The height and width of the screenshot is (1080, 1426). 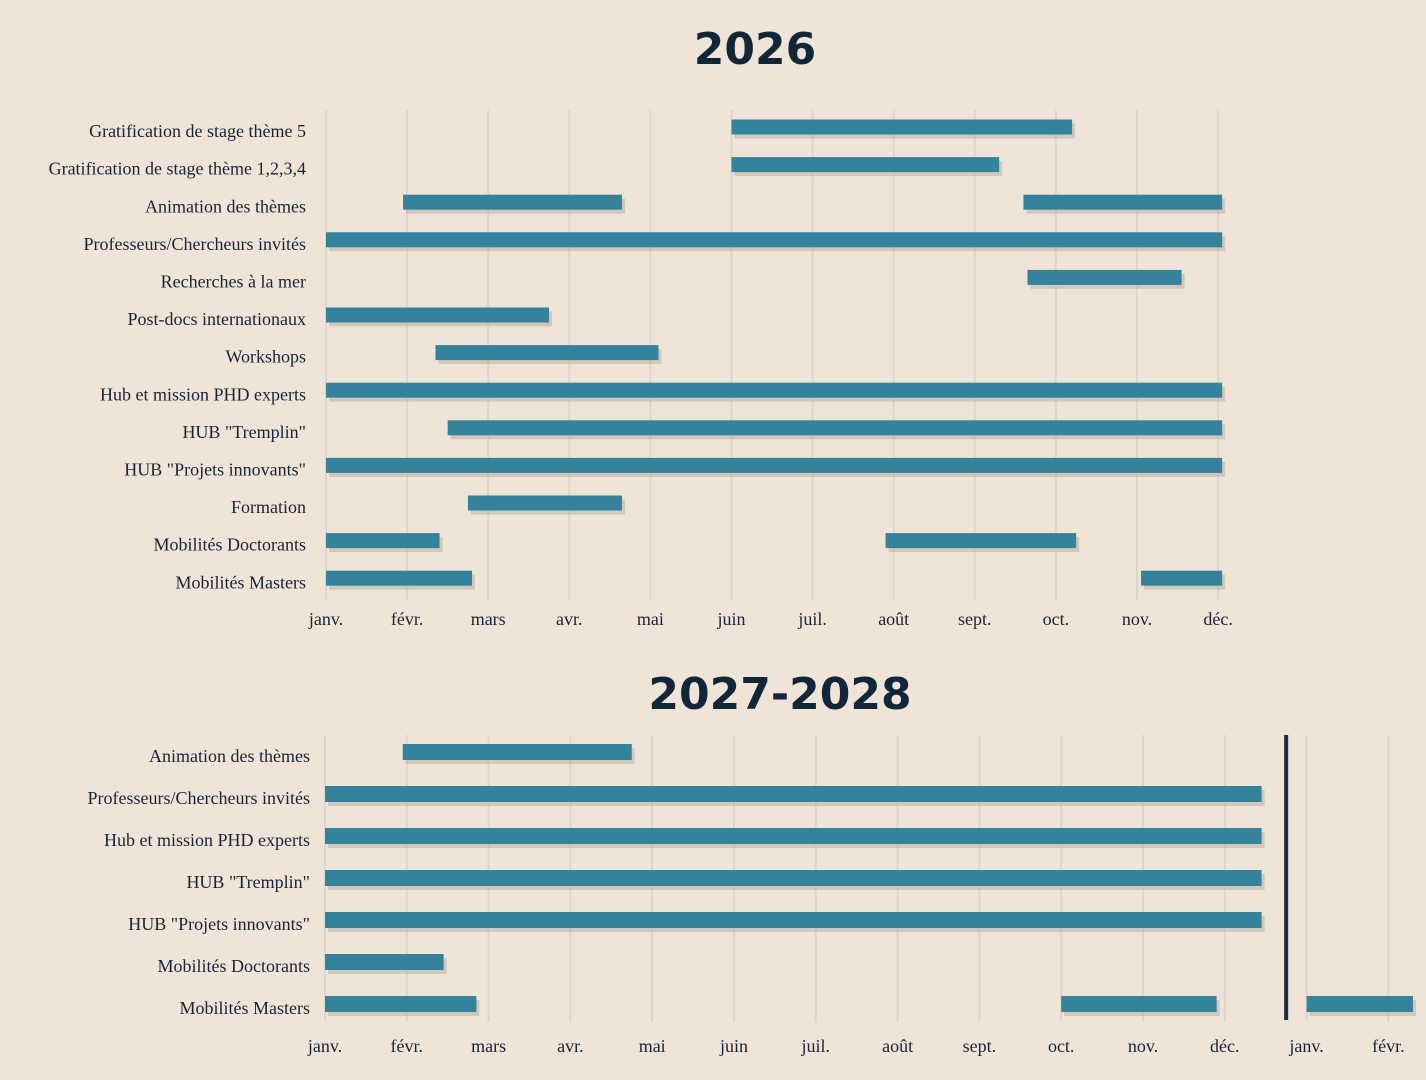 I want to click on task-label: Formation, so click(x=268, y=507).